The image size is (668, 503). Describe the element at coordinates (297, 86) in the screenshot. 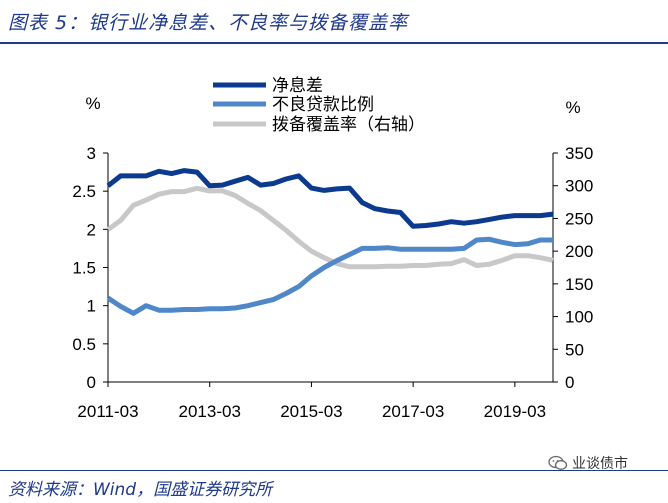

I see `legend-label: 净息差` at that location.